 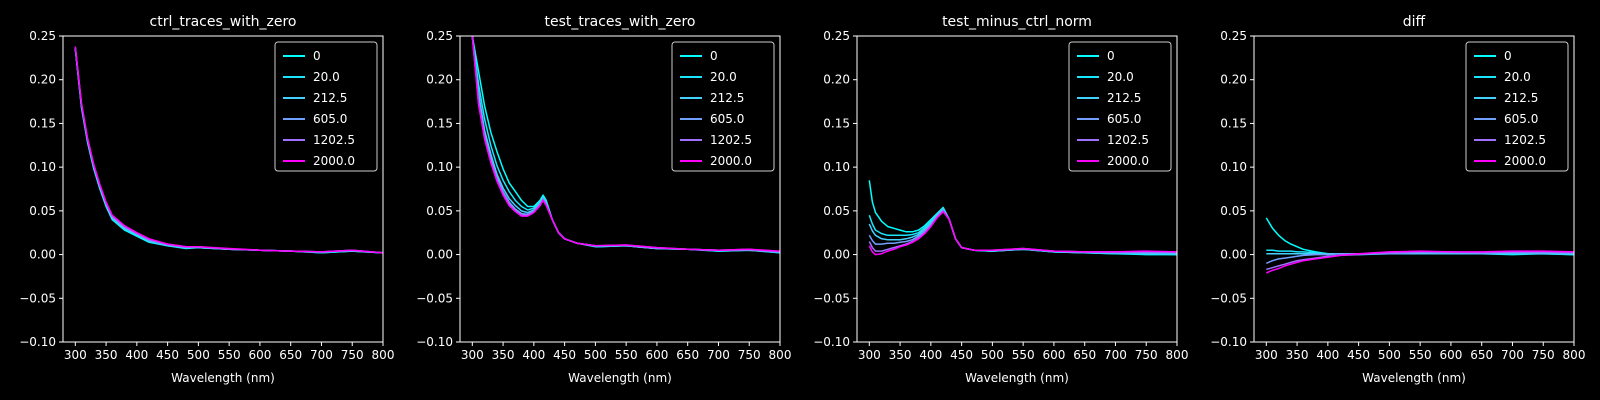 What do you see at coordinates (1017, 22) in the screenshot?
I see `chart-title: test_minus_ctrl_norm` at bounding box center [1017, 22].